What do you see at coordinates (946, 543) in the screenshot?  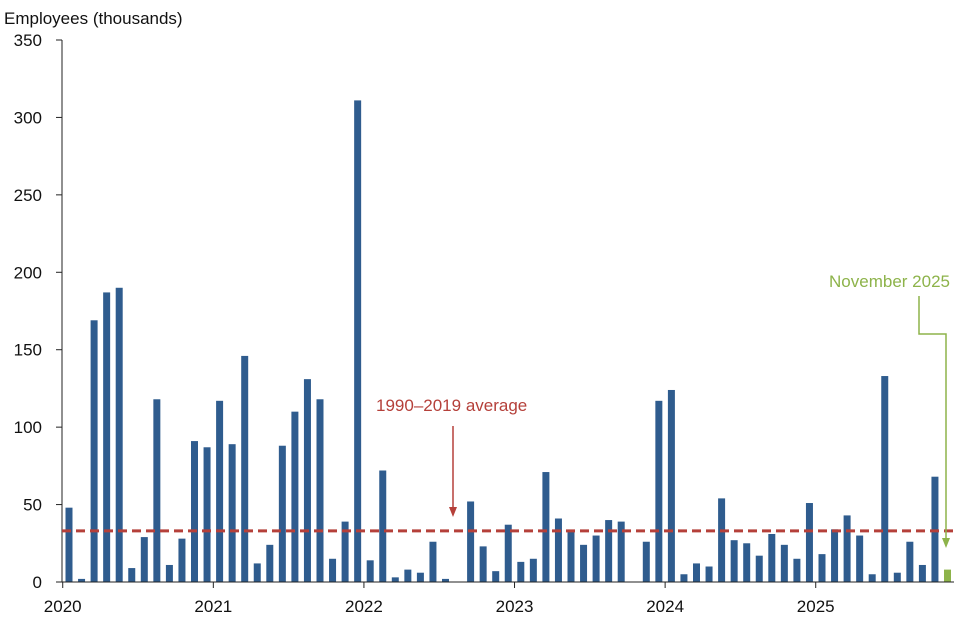 I see `highlight-arrowhead` at bounding box center [946, 543].